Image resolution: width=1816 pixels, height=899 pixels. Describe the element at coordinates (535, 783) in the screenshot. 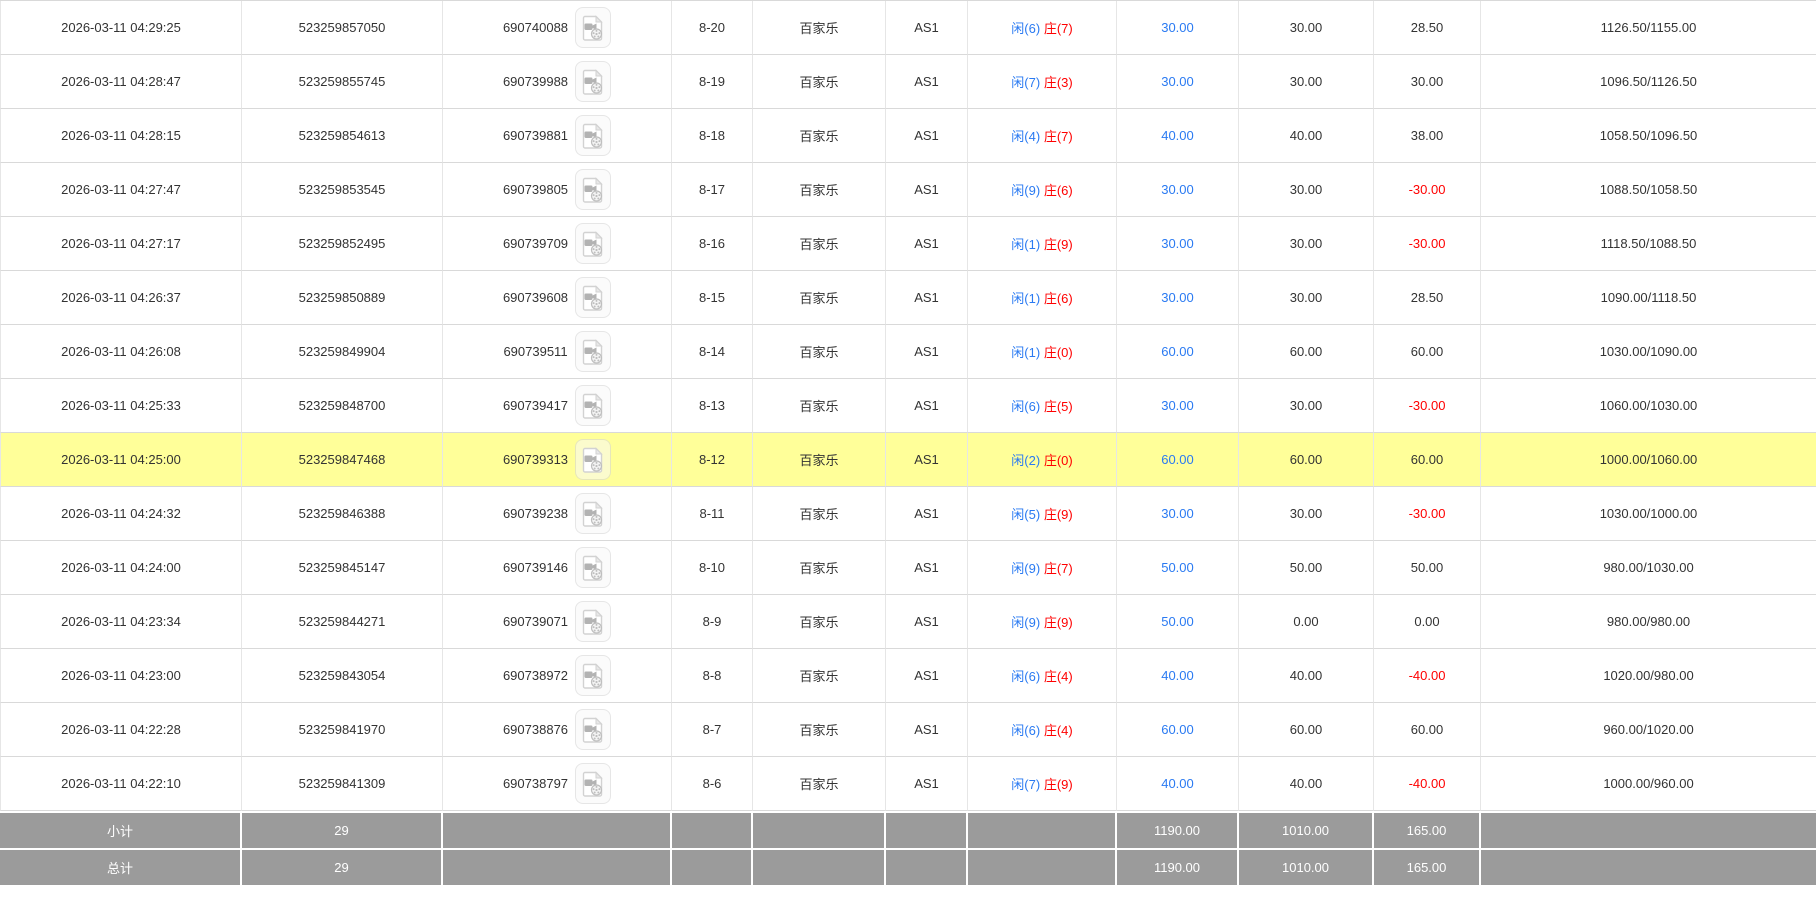

I see `round-id: 690738797` at that location.